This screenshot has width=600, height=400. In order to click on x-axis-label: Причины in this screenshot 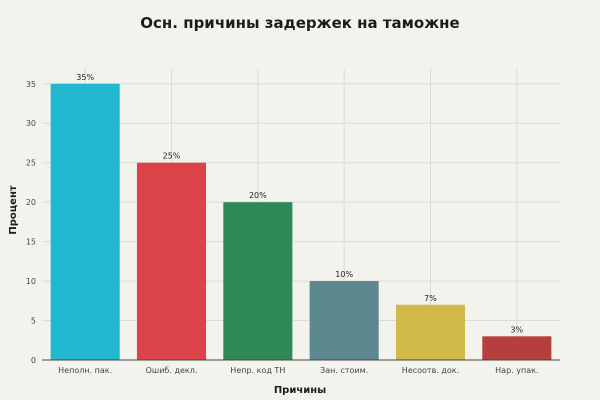, I will do `click(300, 390)`.